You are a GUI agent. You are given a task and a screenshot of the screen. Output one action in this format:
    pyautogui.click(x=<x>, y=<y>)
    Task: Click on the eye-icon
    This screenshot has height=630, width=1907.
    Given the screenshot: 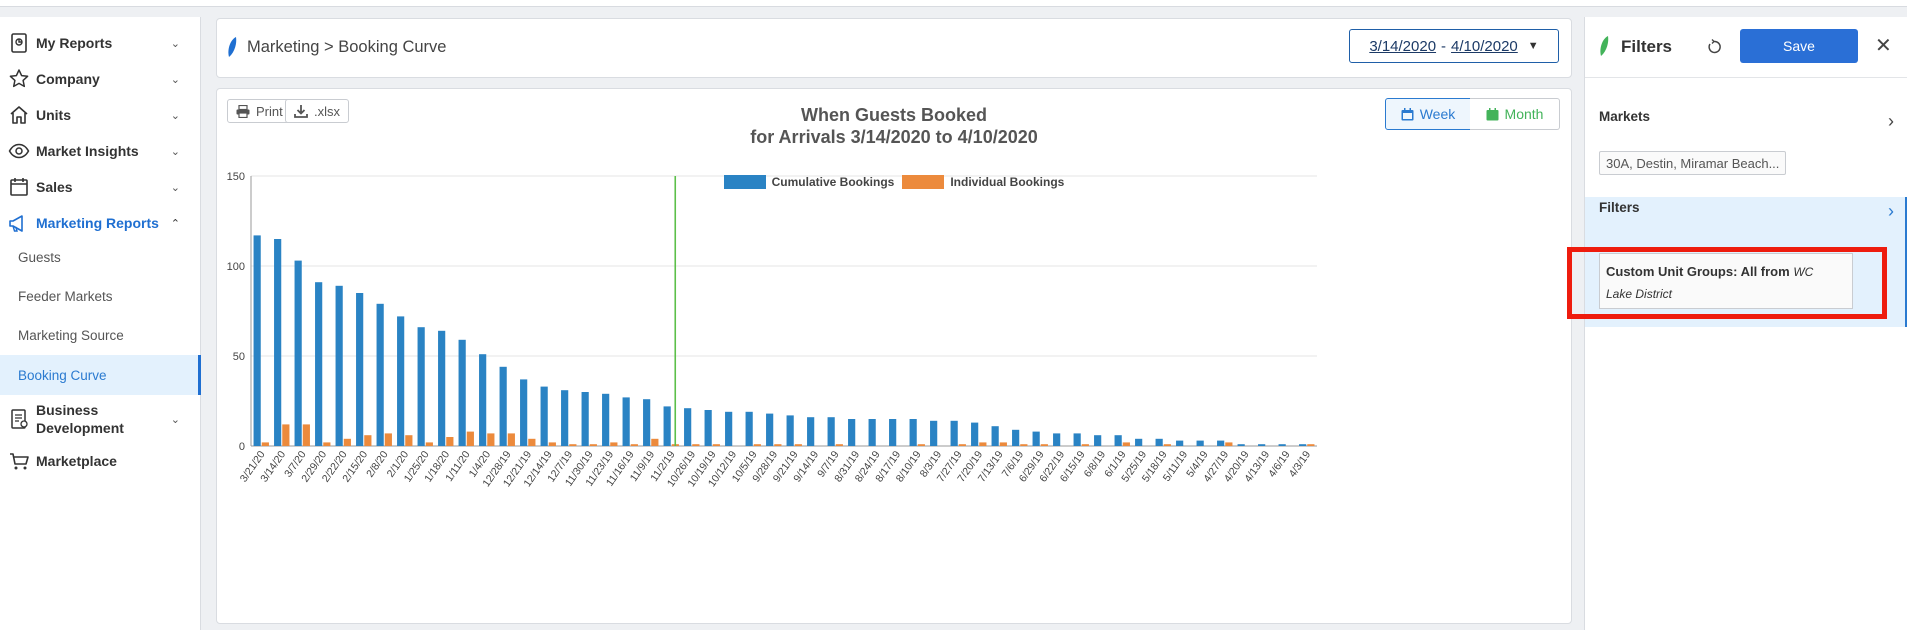 What is the action you would take?
    pyautogui.click(x=19, y=151)
    